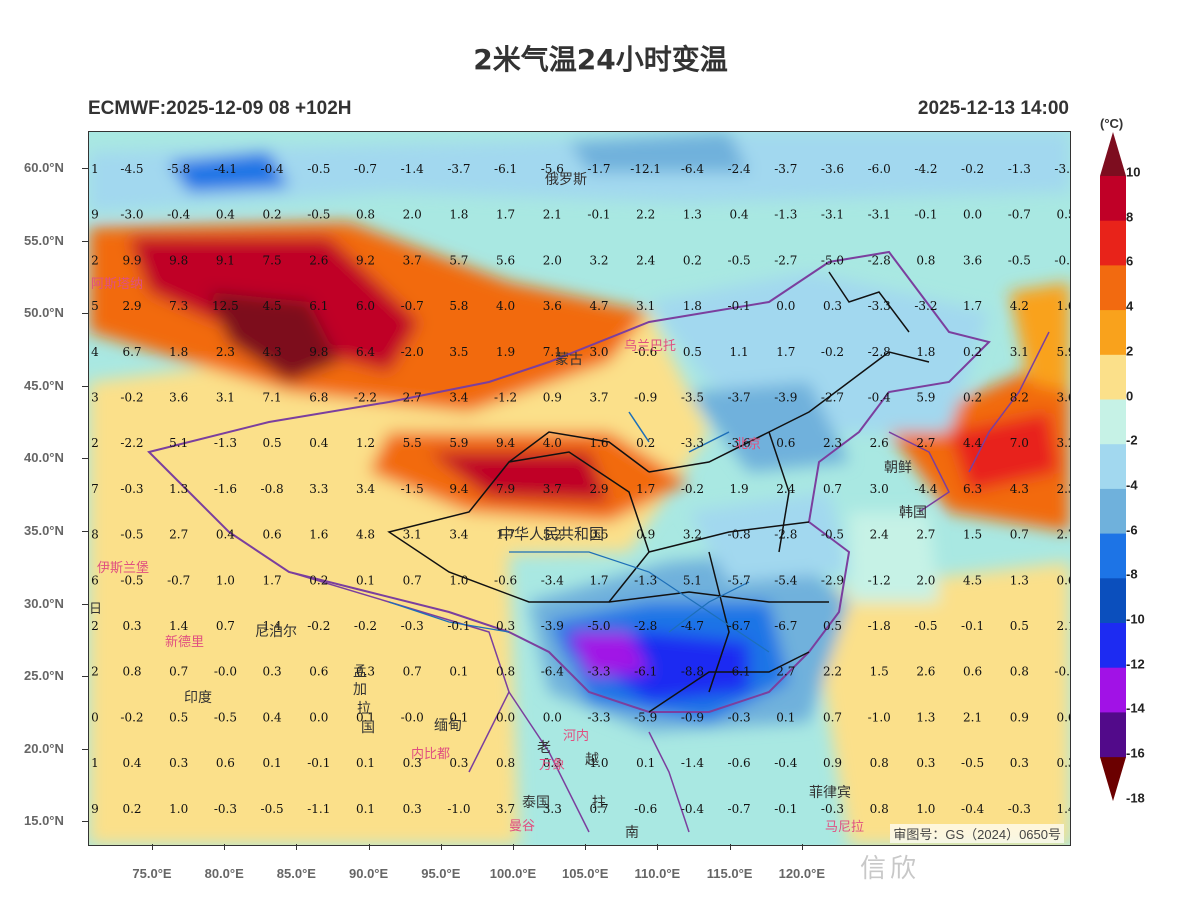 This screenshot has height=900, width=1201. Describe the element at coordinates (1019, 580) in the screenshot. I see `grid-value: 1.3` at that location.